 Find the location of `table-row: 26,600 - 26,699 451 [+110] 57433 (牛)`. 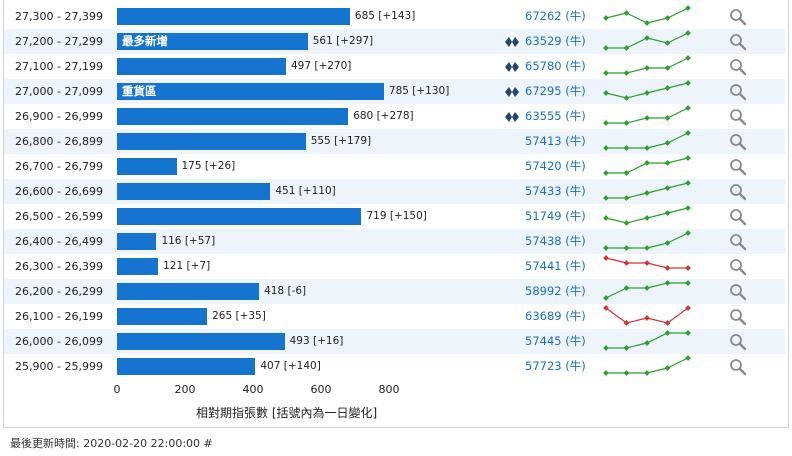

table-row: 26,600 - 26,699 451 [+110] 57433 (牛) is located at coordinates (394, 191).